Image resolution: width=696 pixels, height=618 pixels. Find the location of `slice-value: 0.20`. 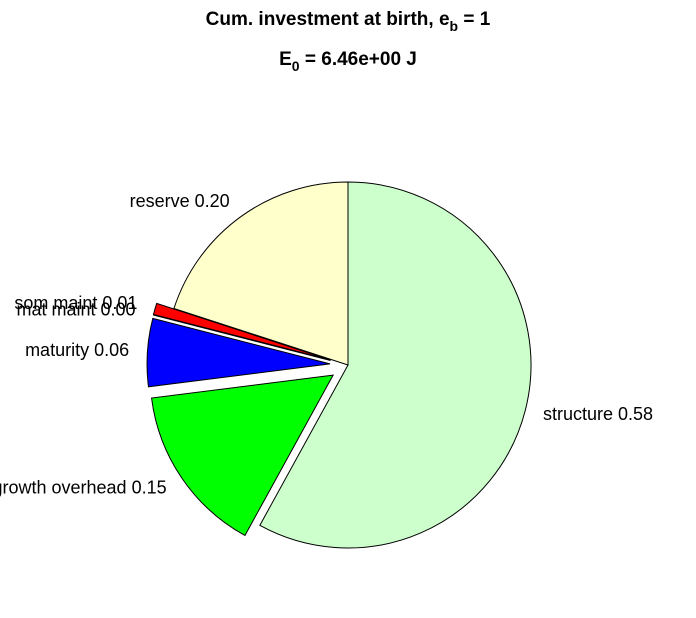

slice-value: 0.20 is located at coordinates (212, 201).